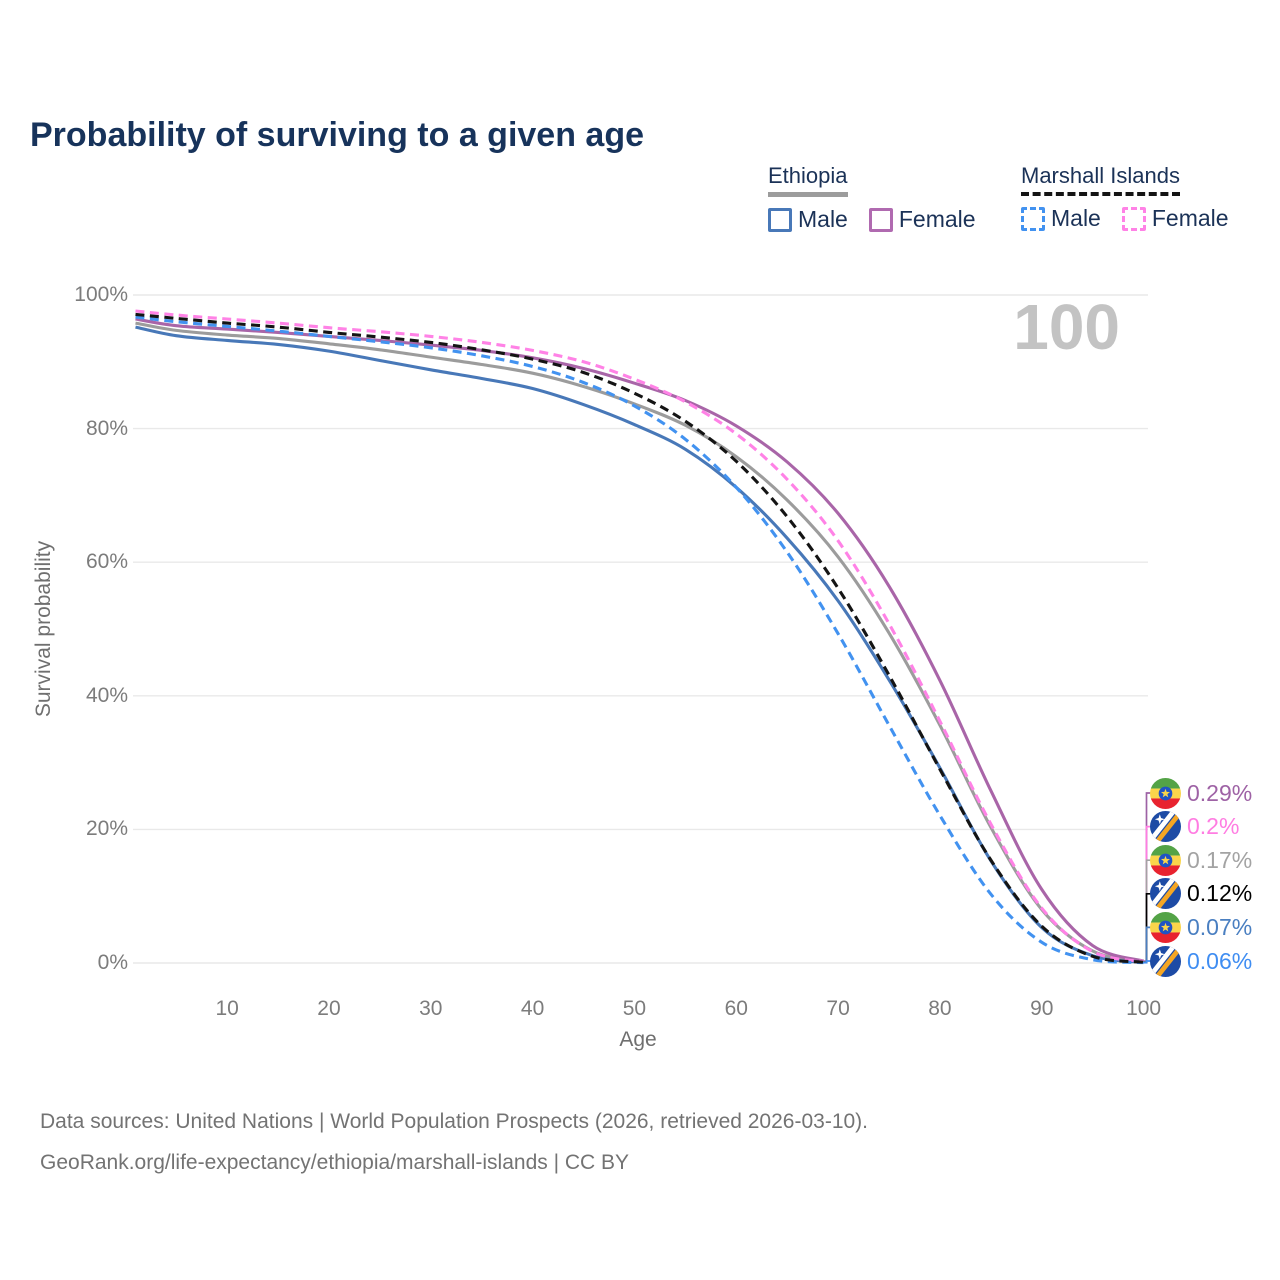 This screenshot has width=1280, height=1280. Describe the element at coordinates (106, 428) in the screenshot. I see `y-tick-80: 80%` at that location.